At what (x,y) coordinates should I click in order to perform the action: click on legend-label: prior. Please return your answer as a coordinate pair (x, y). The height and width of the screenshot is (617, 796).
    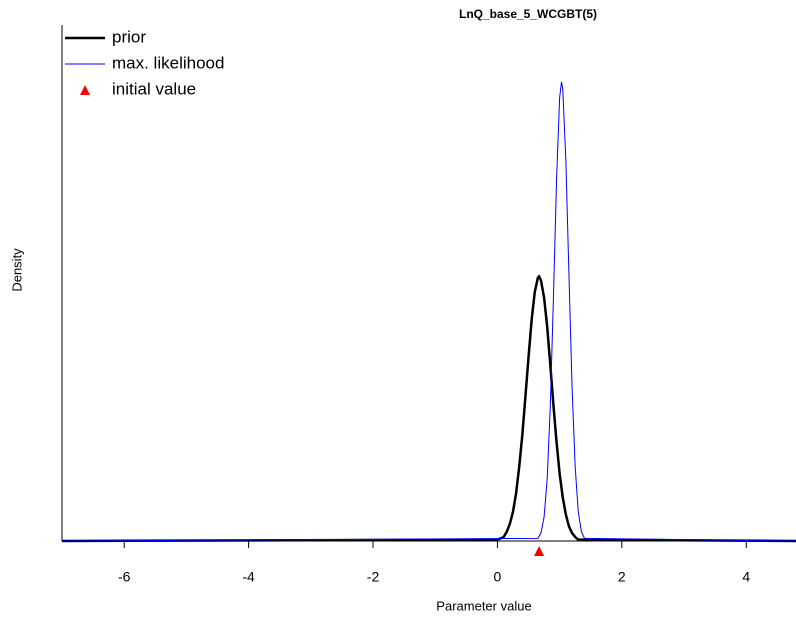
    Looking at the image, I should click on (129, 36).